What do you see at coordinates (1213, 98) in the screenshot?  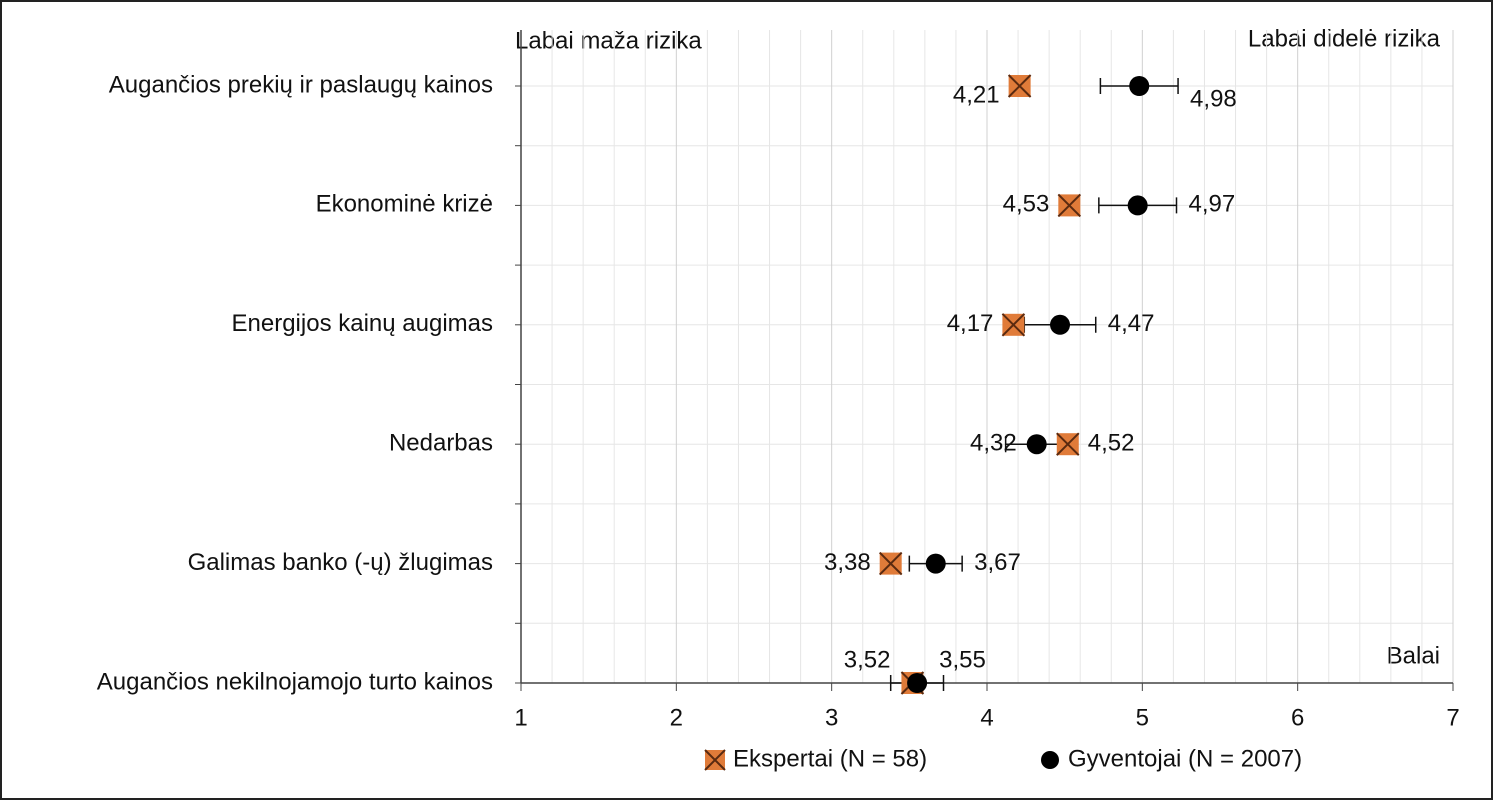 I see `data-label: 4,98` at bounding box center [1213, 98].